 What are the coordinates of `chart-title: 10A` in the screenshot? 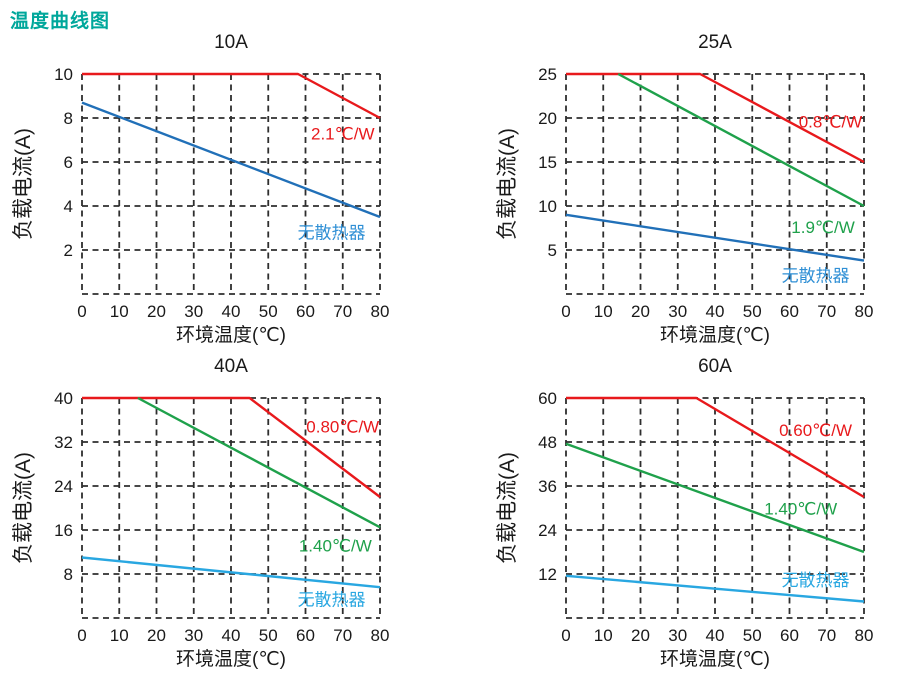 It's located at (231, 42).